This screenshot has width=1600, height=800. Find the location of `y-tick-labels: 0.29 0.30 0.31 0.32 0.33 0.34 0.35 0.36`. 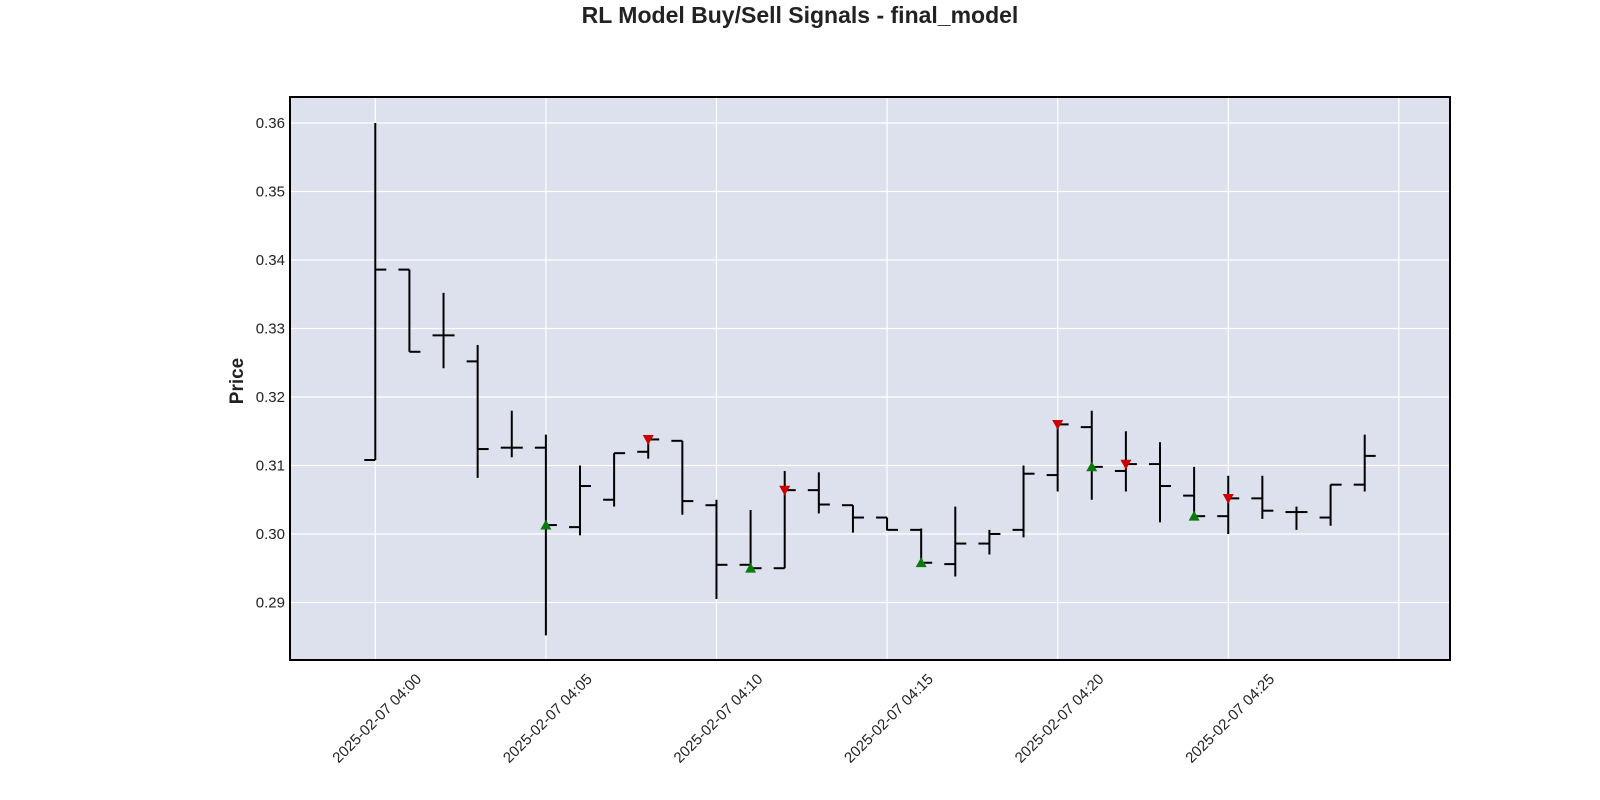

y-tick-labels: 0.29 0.30 0.31 0.32 0.33 0.34 0.35 0.36 is located at coordinates (270, 363).